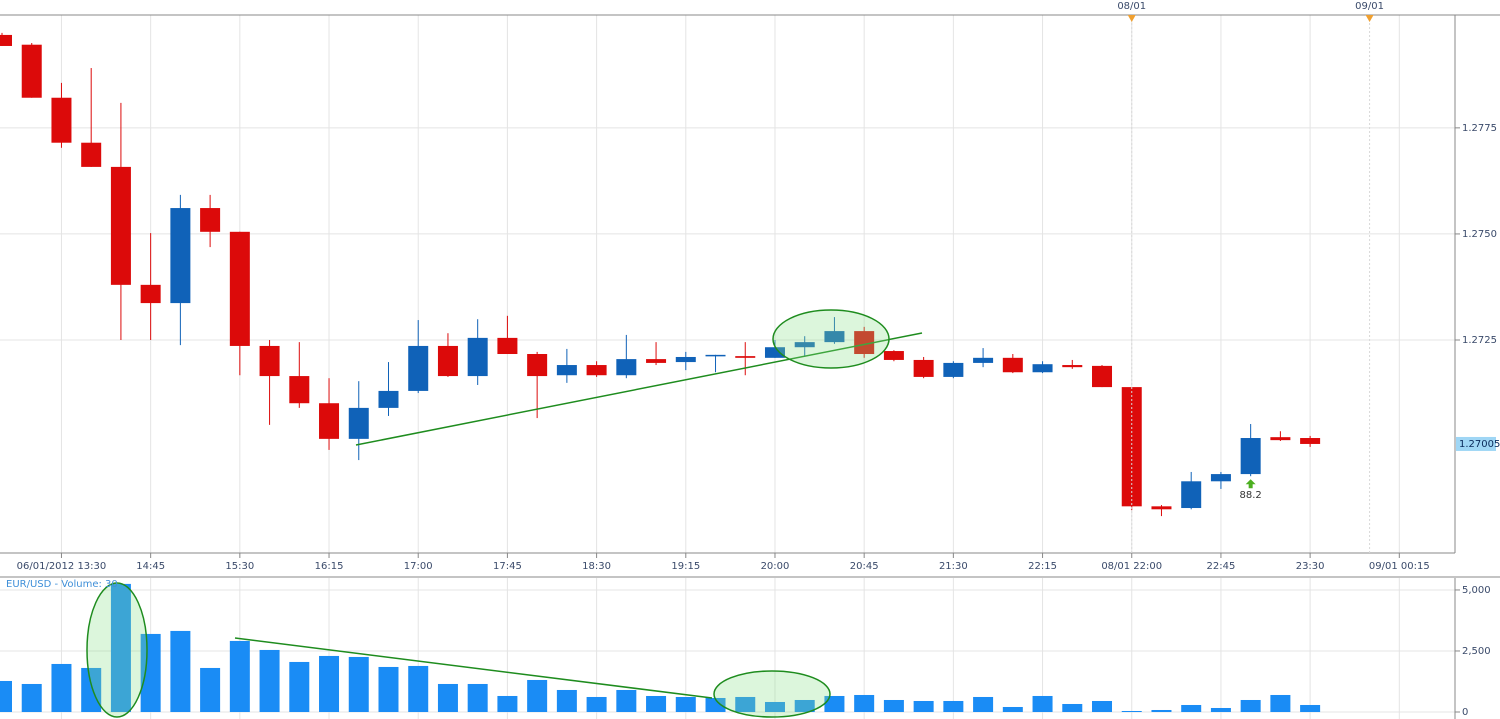  Describe the element at coordinates (1476, 590) in the screenshot. I see `y-tick-label: 5,000` at that location.